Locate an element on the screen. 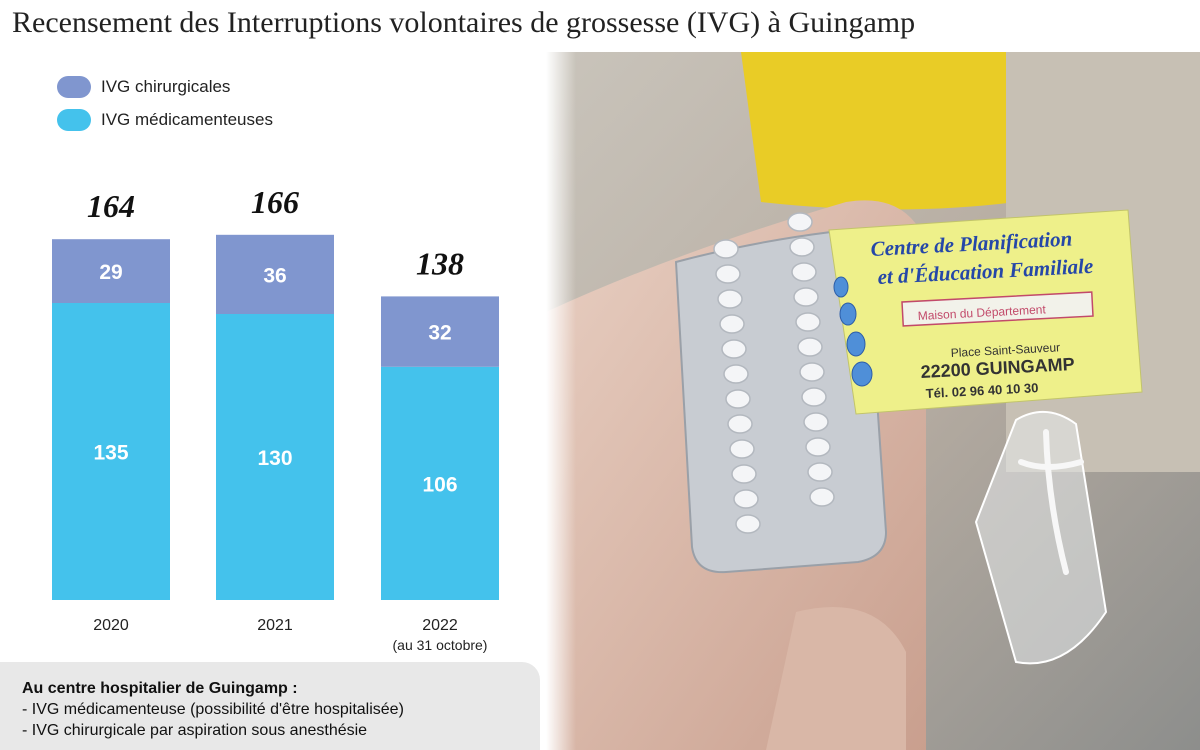  value-label-chirurgicales-2021: 36 is located at coordinates (274, 275).